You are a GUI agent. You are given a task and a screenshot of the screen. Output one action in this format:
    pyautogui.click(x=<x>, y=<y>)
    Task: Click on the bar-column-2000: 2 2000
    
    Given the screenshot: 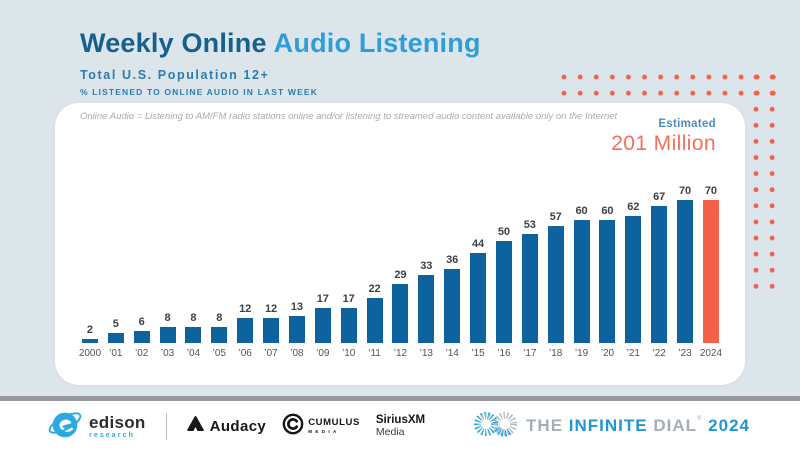 What is the action you would take?
    pyautogui.click(x=90, y=342)
    